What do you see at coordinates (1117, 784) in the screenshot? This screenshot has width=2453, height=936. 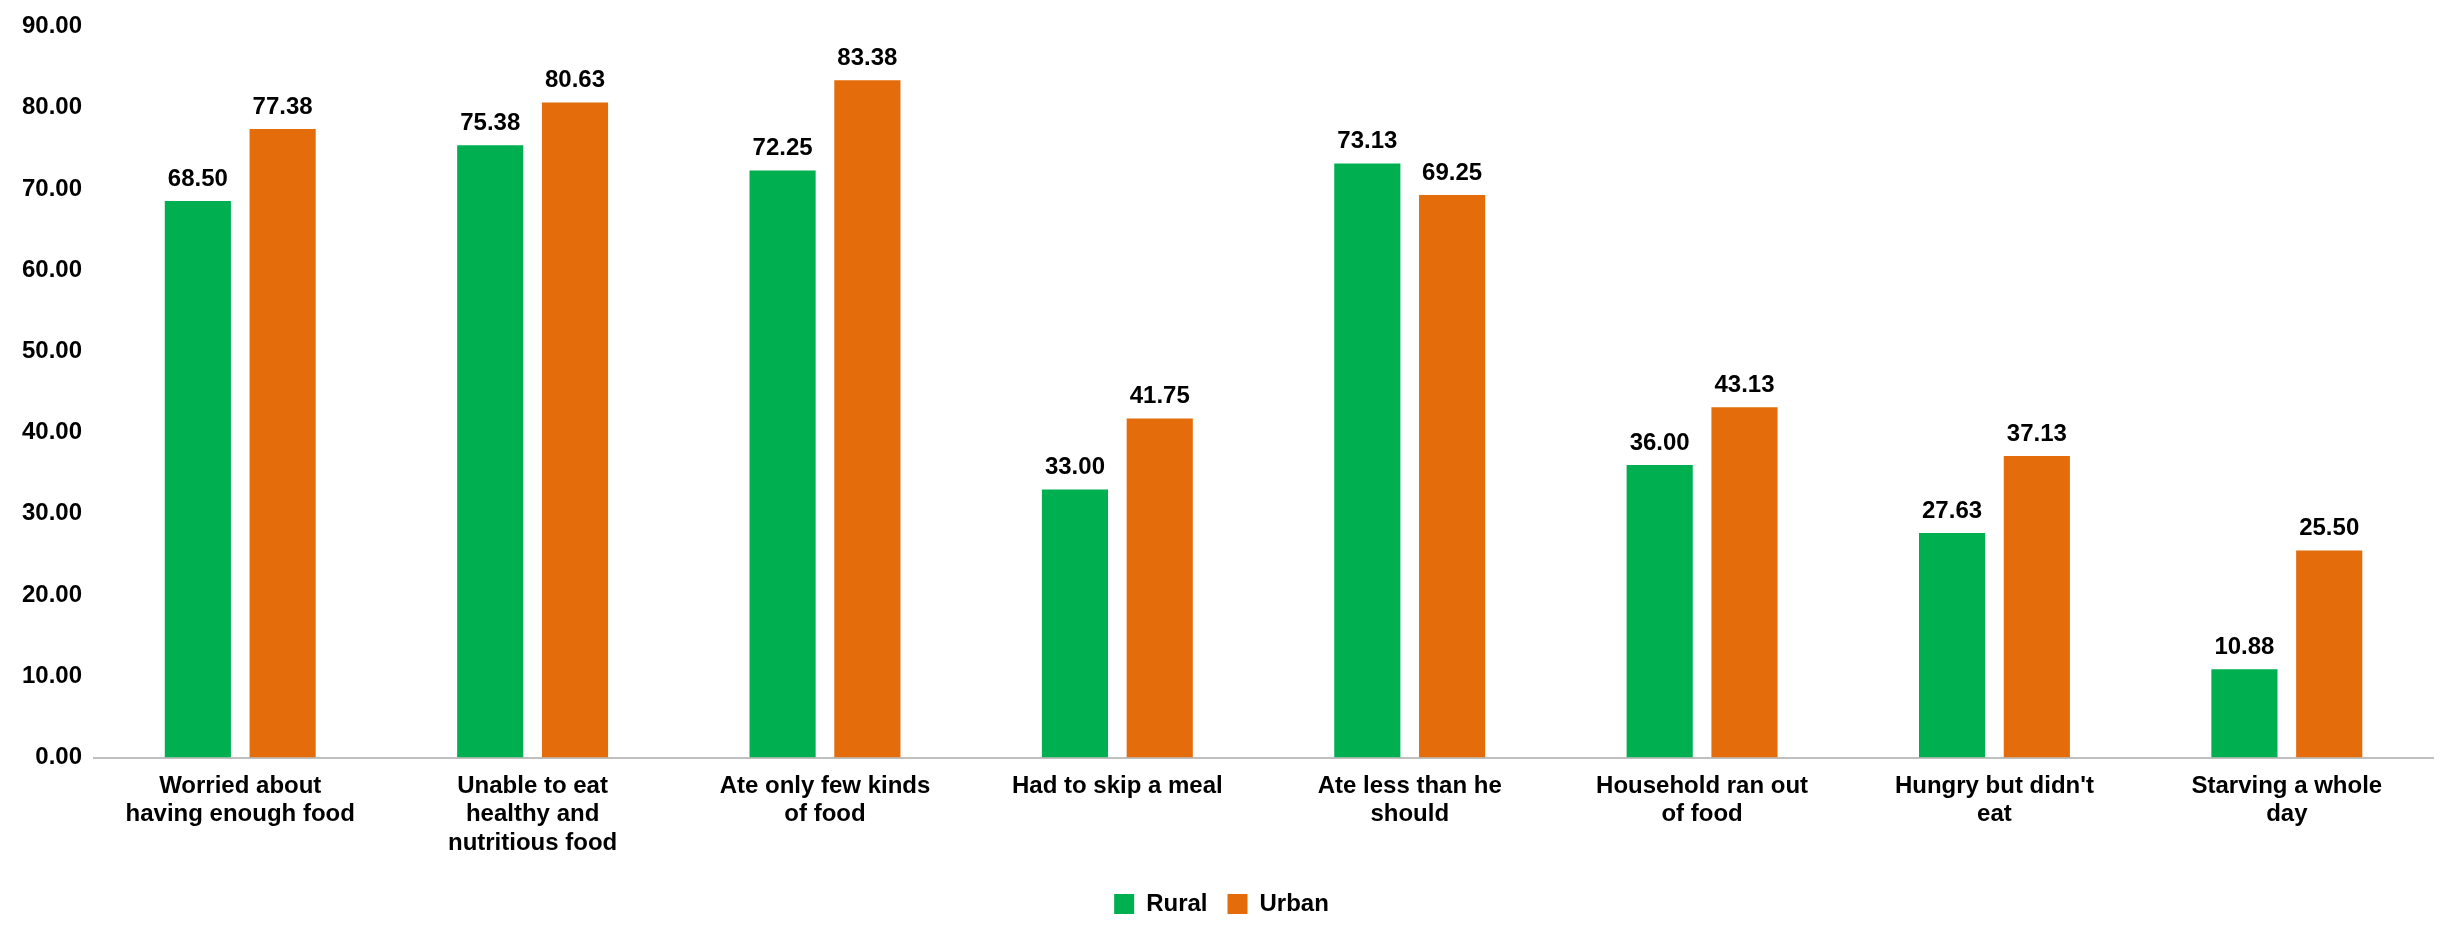 I see `x-tick-label: Had to skip a meal` at bounding box center [1117, 784].